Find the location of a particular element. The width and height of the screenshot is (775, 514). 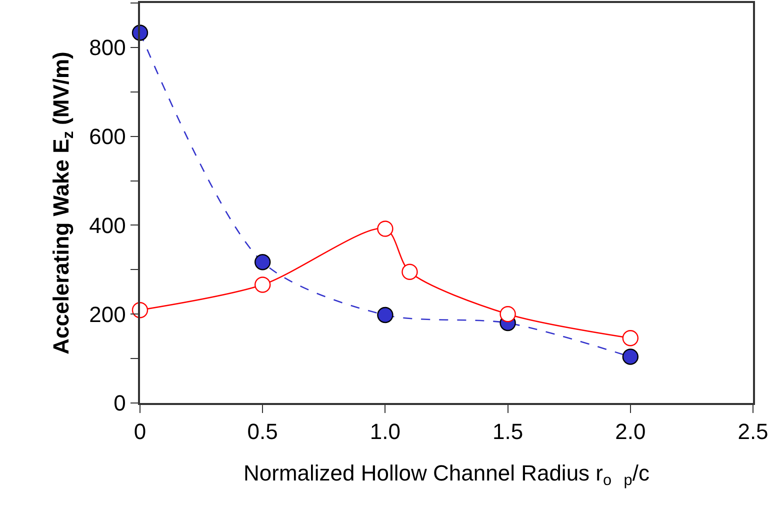

y-tick-label: 200 is located at coordinates (107, 314).